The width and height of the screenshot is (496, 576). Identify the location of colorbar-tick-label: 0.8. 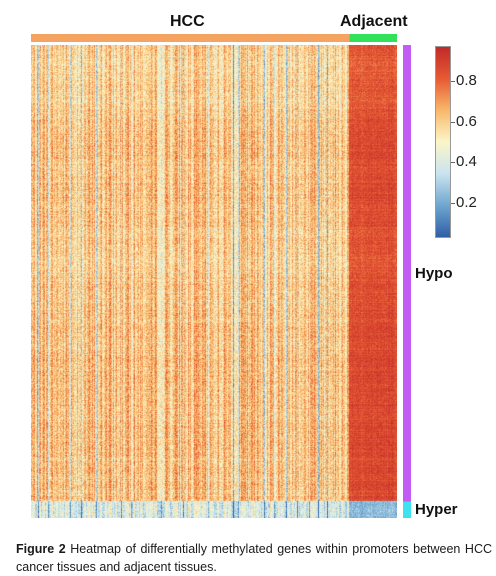
(466, 80).